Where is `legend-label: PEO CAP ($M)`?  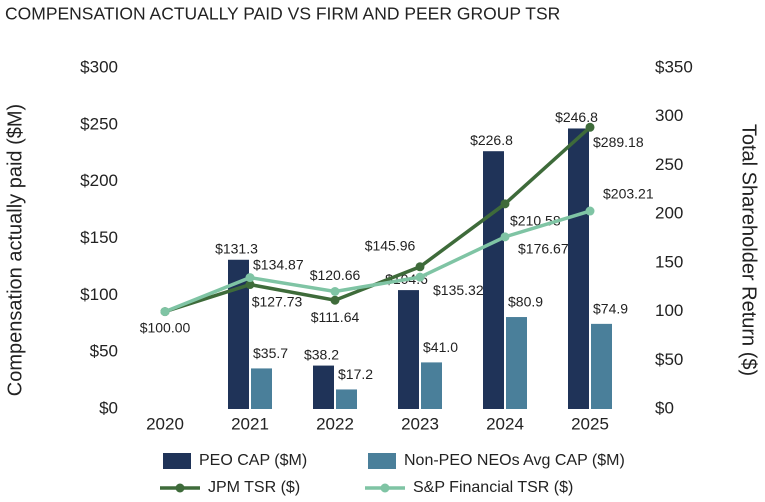 legend-label: PEO CAP ($M) is located at coordinates (253, 460).